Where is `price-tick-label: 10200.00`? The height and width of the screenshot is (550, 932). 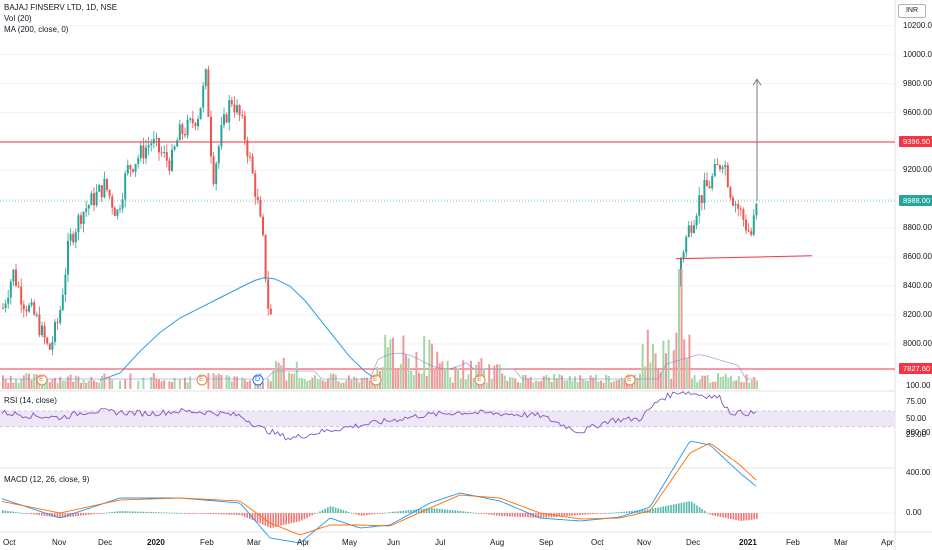 price-tick-label: 10200.00 is located at coordinates (917, 25).